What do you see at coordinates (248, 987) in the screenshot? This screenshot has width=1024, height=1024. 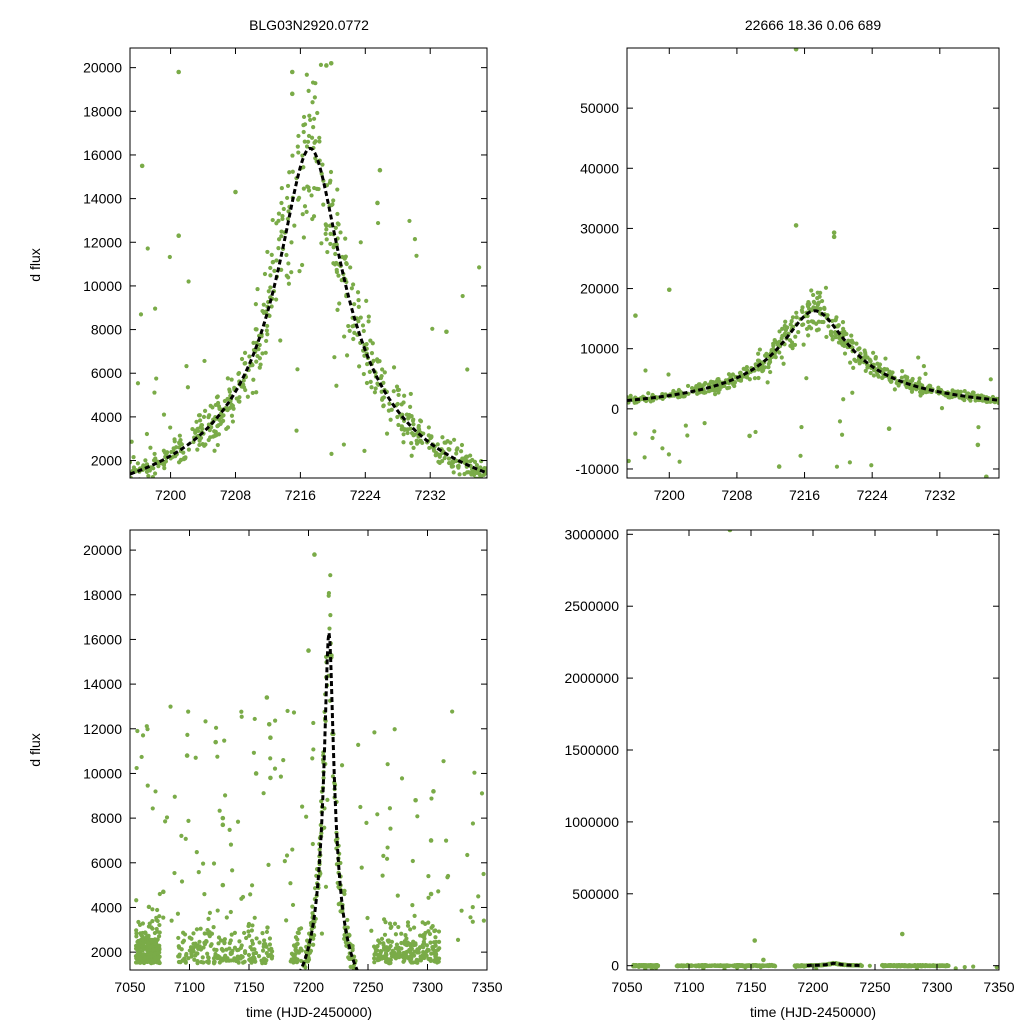 I see `x-tick-label: 7150` at bounding box center [248, 987].